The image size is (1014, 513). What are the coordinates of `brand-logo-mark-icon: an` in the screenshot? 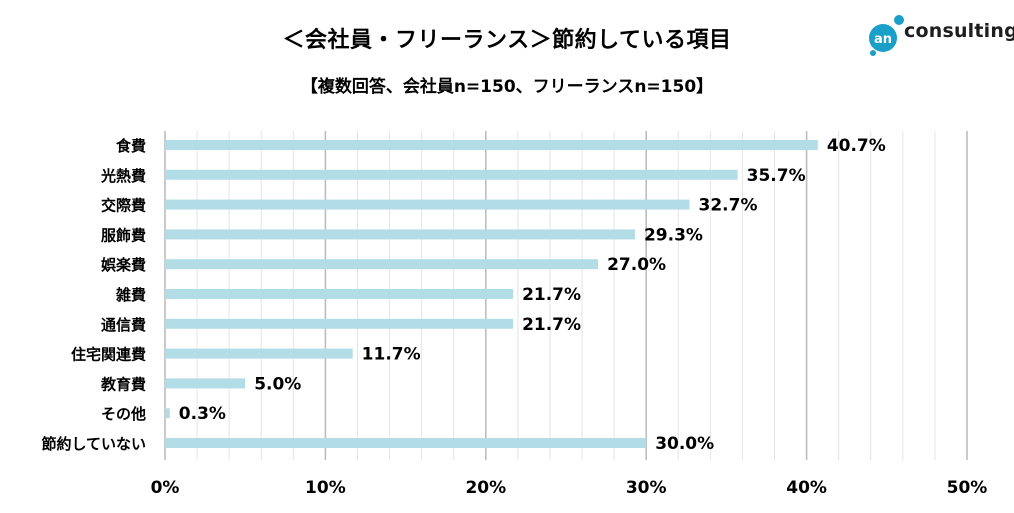 It's located at (886, 35).